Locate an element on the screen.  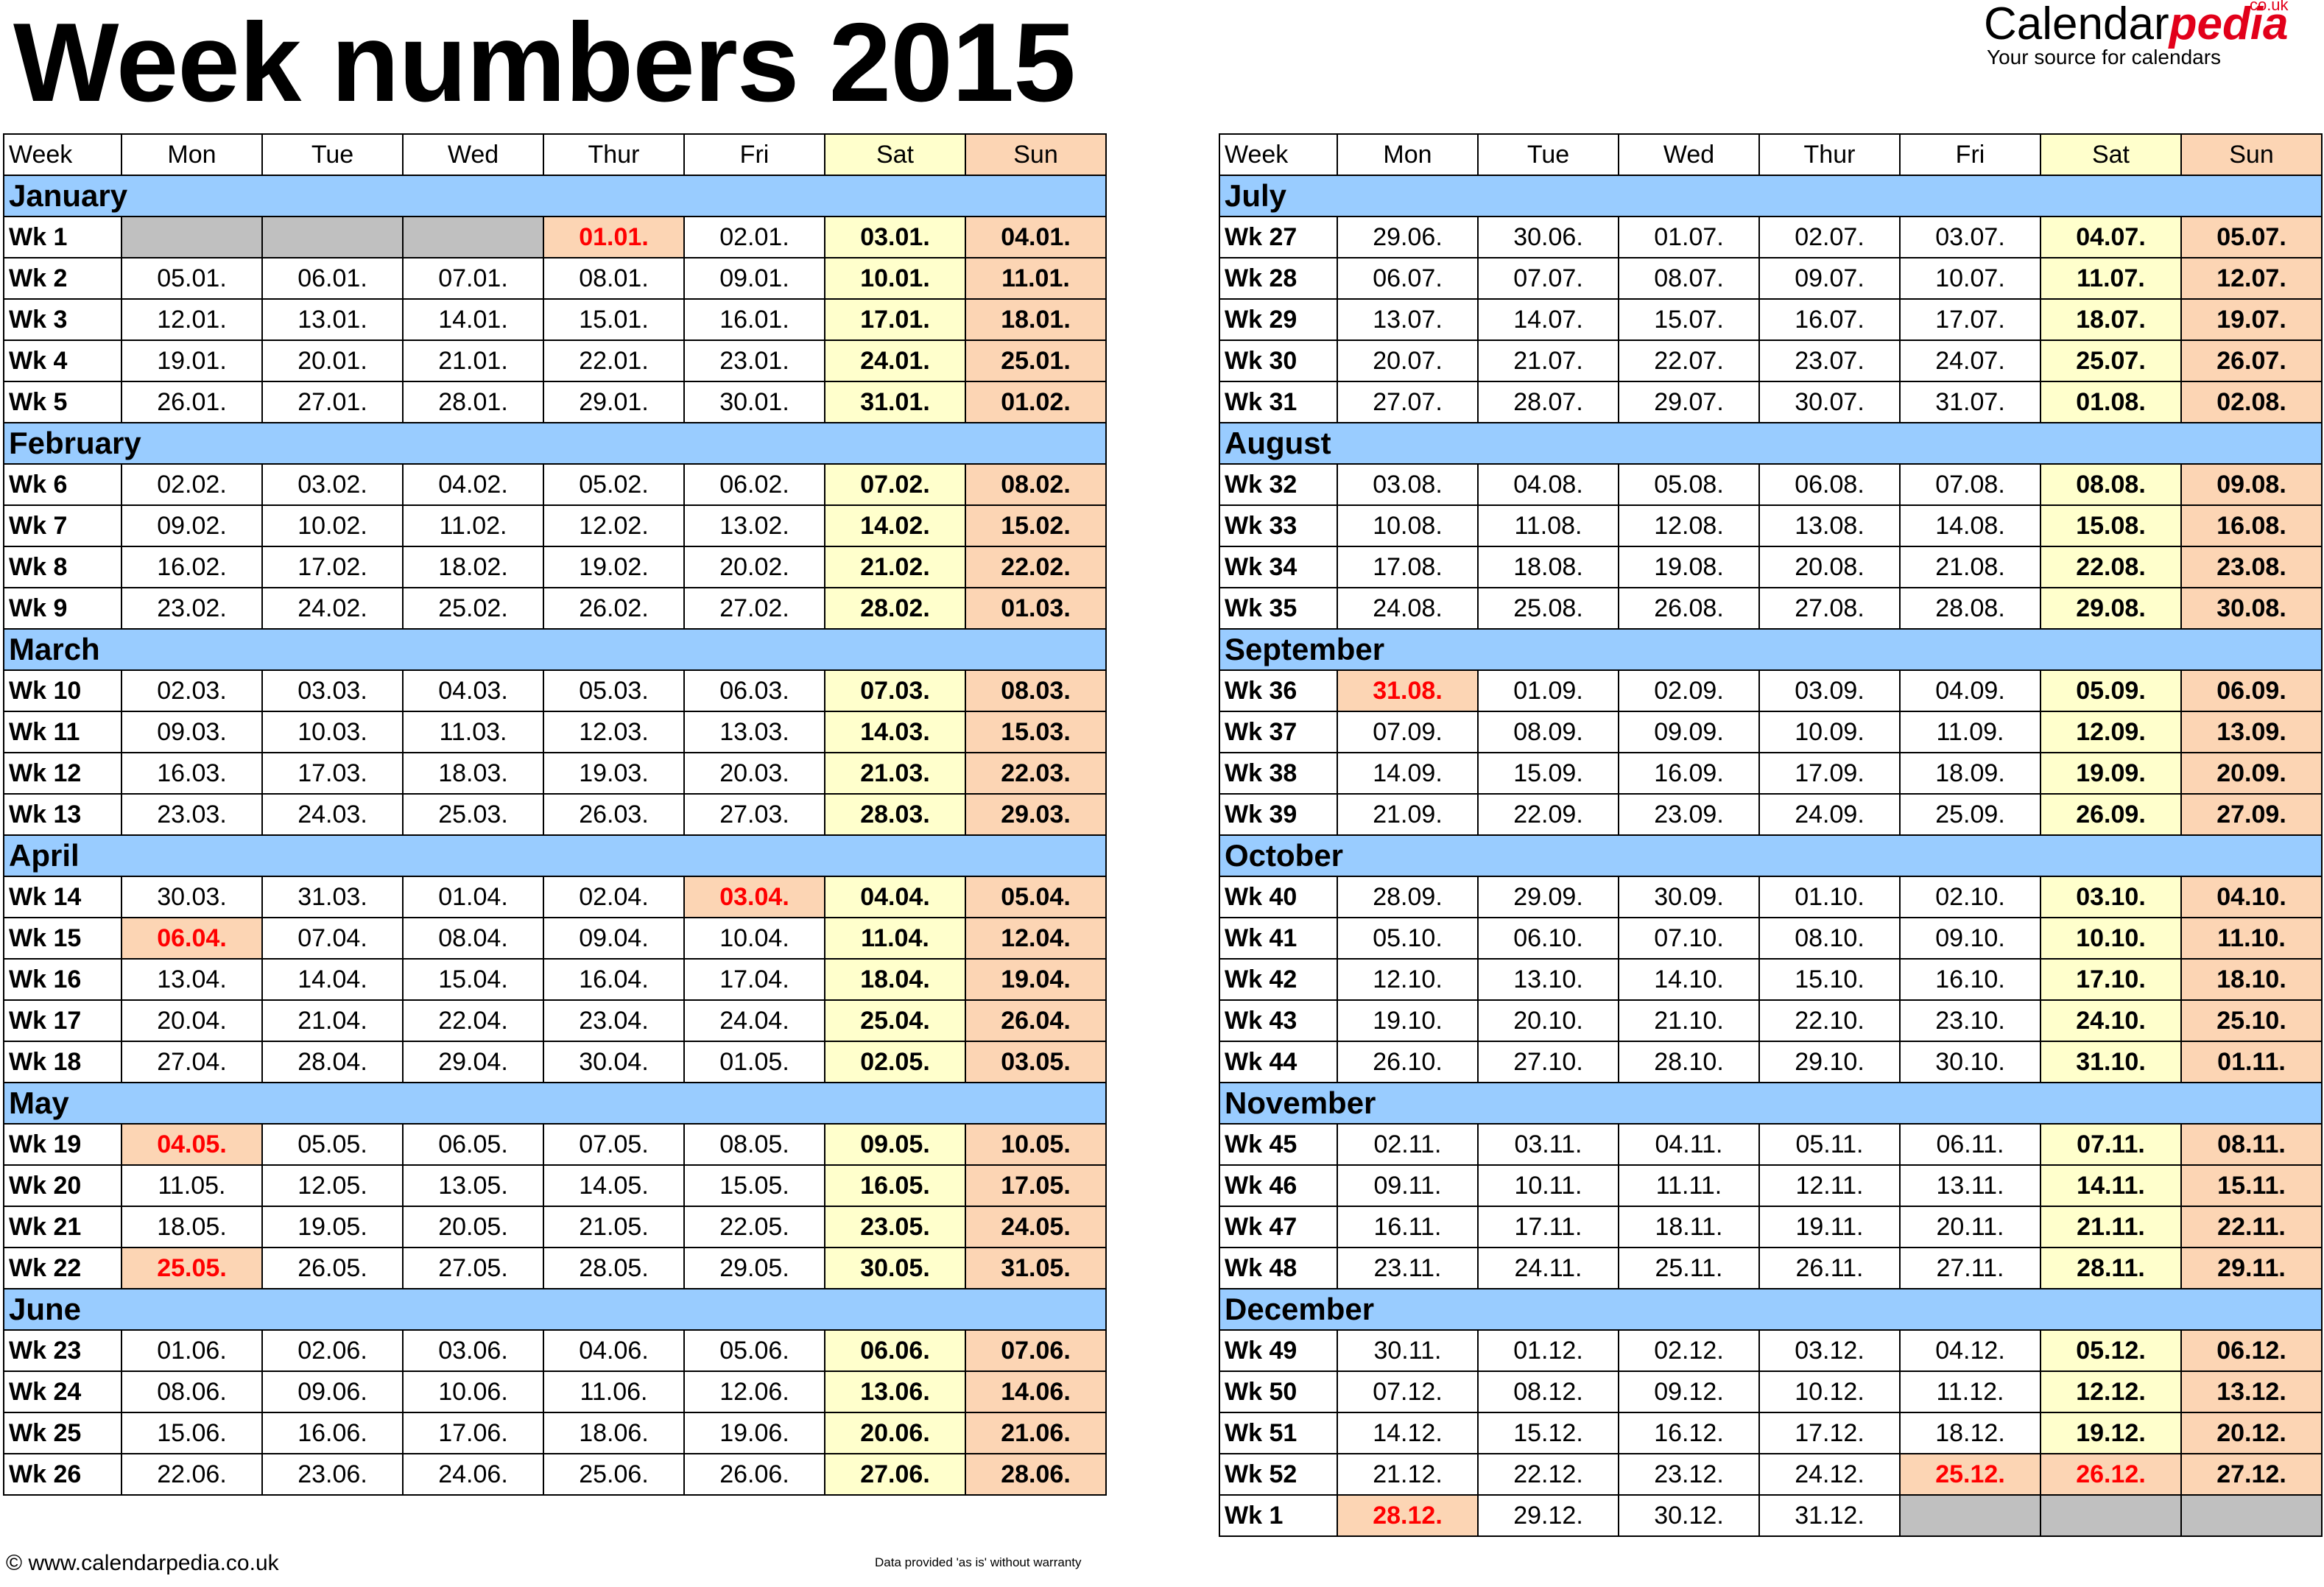
week-number: Wk 31 is located at coordinates (1279, 402).